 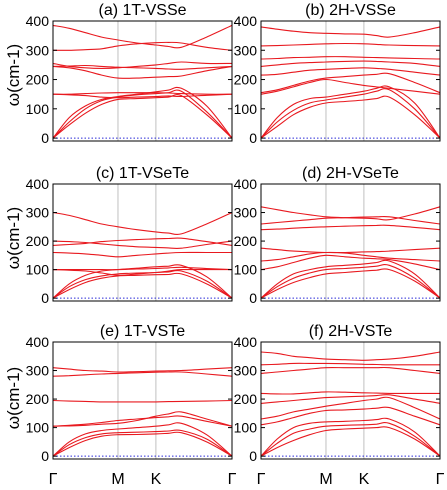 What do you see at coordinates (53, 479) in the screenshot?
I see `x-tick-gamma-start-left: Γ` at bounding box center [53, 479].